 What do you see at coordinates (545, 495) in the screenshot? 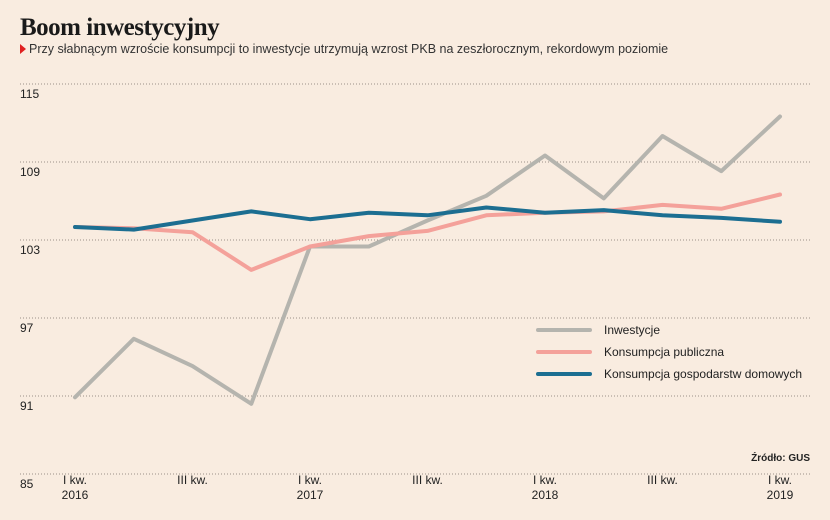
I see `x-tick-year-label: 2018` at bounding box center [545, 495].